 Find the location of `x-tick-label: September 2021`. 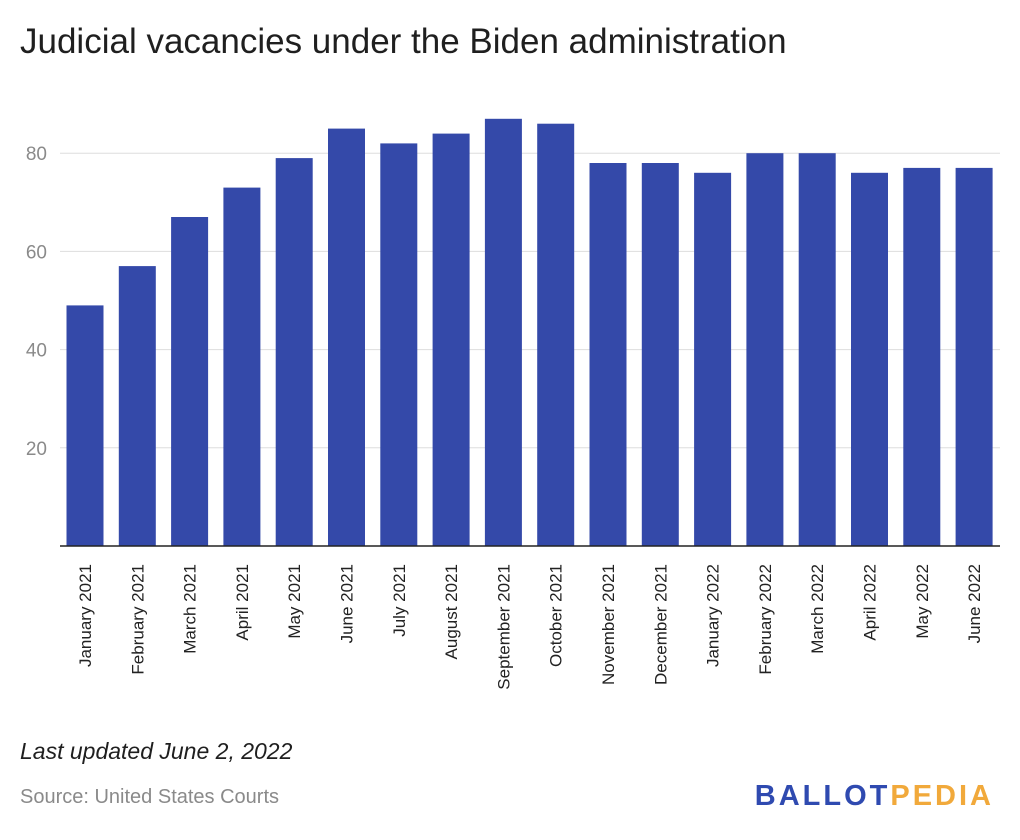

x-tick-label: September 2021 is located at coordinates (503, 627).